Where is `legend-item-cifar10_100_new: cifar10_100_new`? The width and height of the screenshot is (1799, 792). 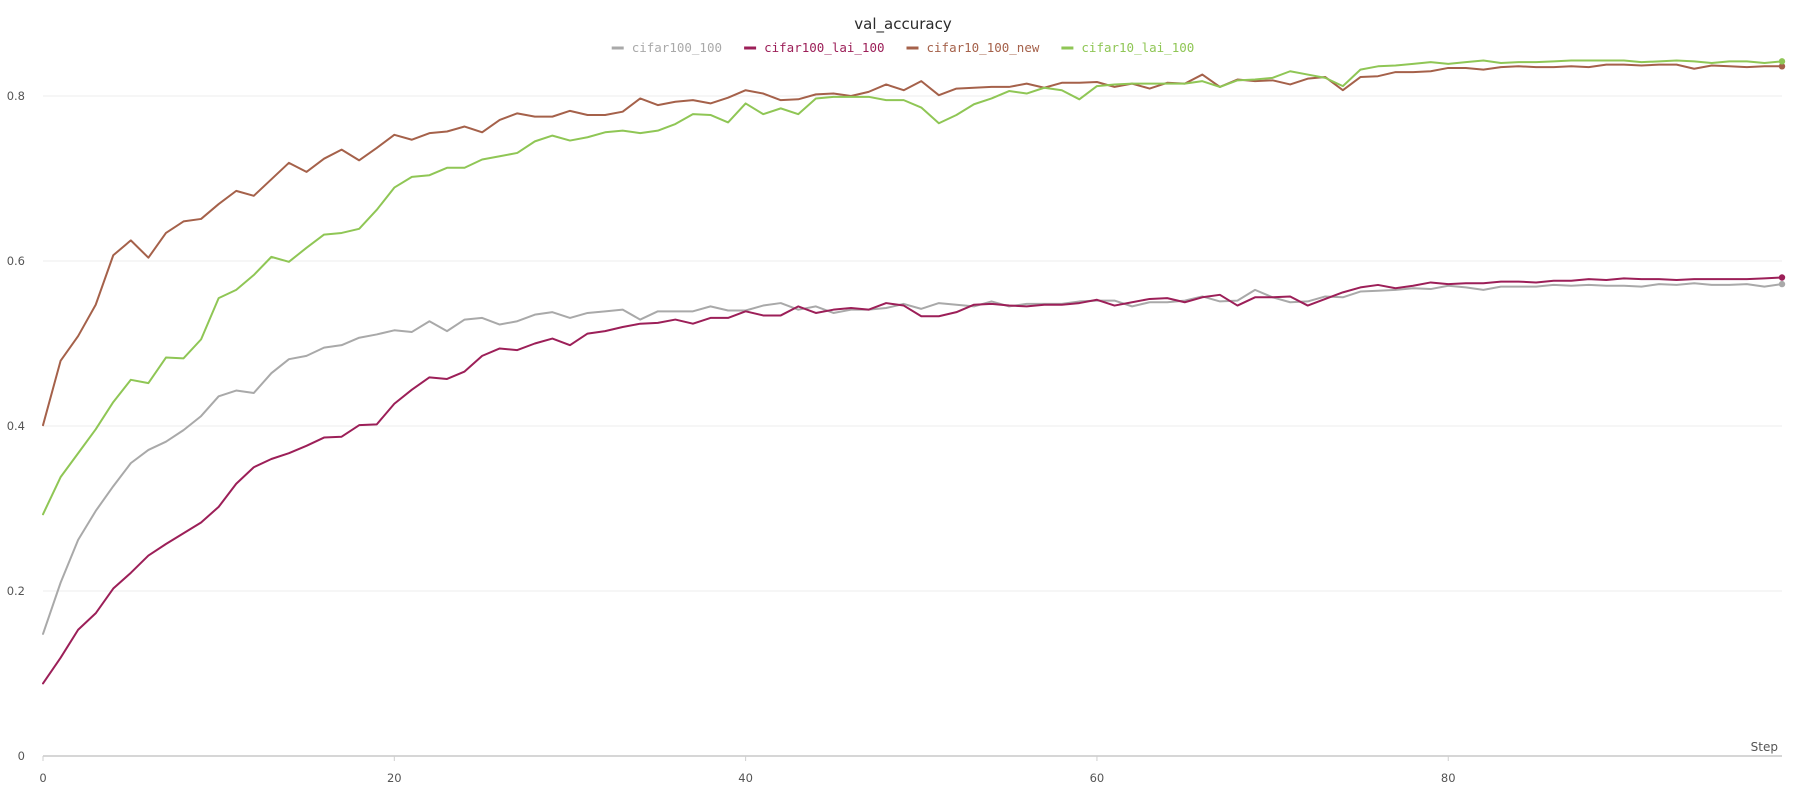 legend-item-cifar10_100_new: cifar10_100_new is located at coordinates (973, 47).